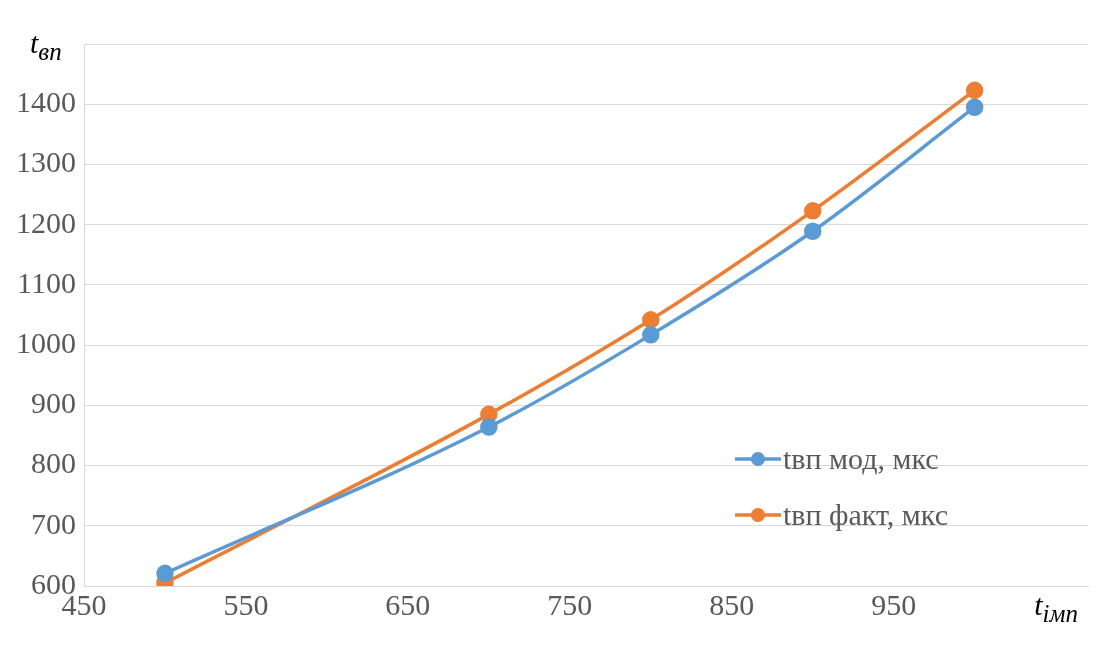 Image resolution: width=1115 pixels, height=646 pixels. I want to click on y-tick-label: 1400, so click(46, 102).